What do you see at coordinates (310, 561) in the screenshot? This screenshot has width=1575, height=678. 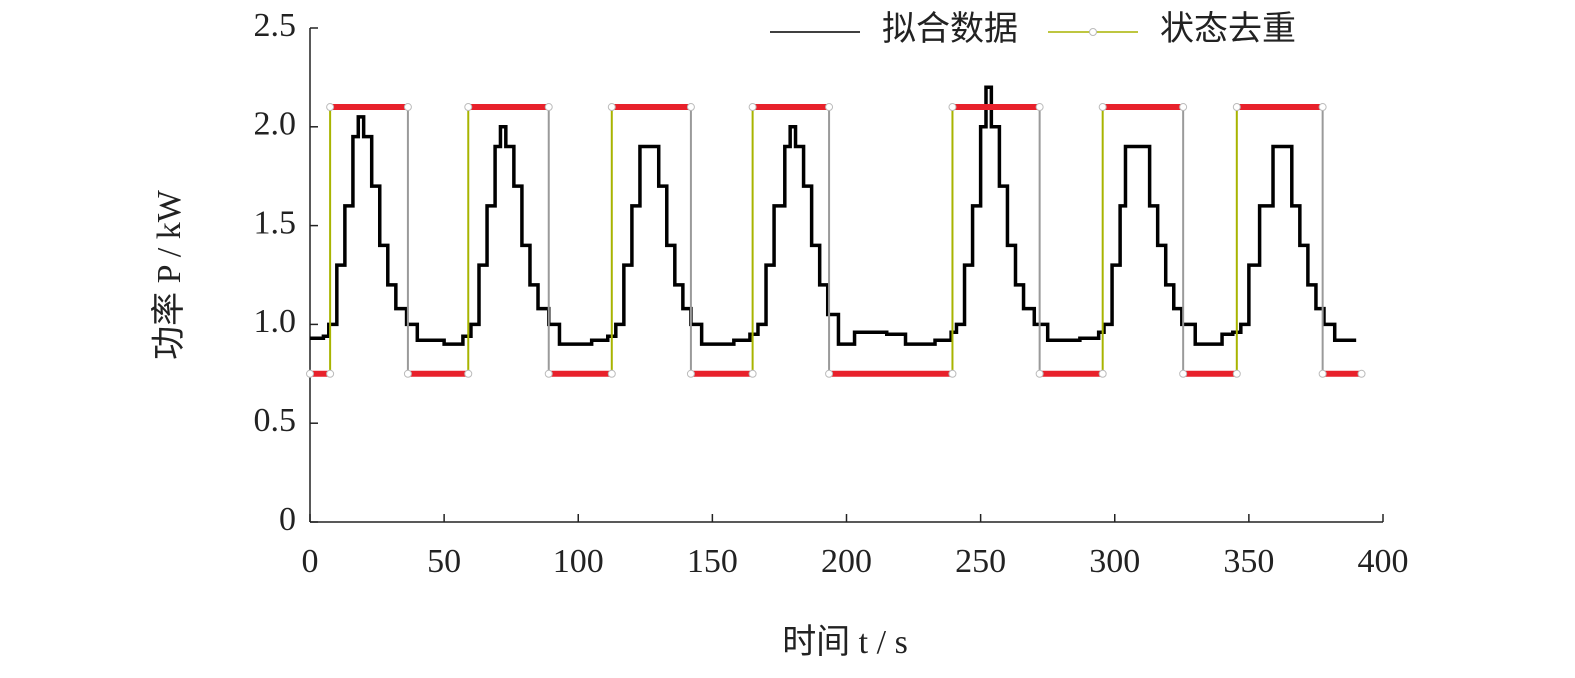 I see `x-tick-label: 0` at bounding box center [310, 561].